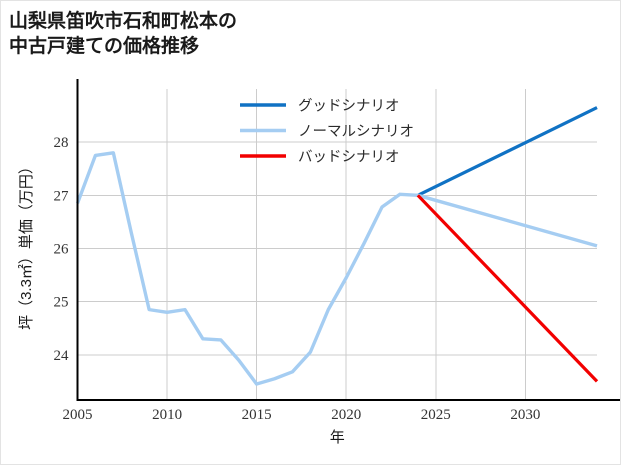  I want to click on y-tick-label: 25, so click(61, 303).